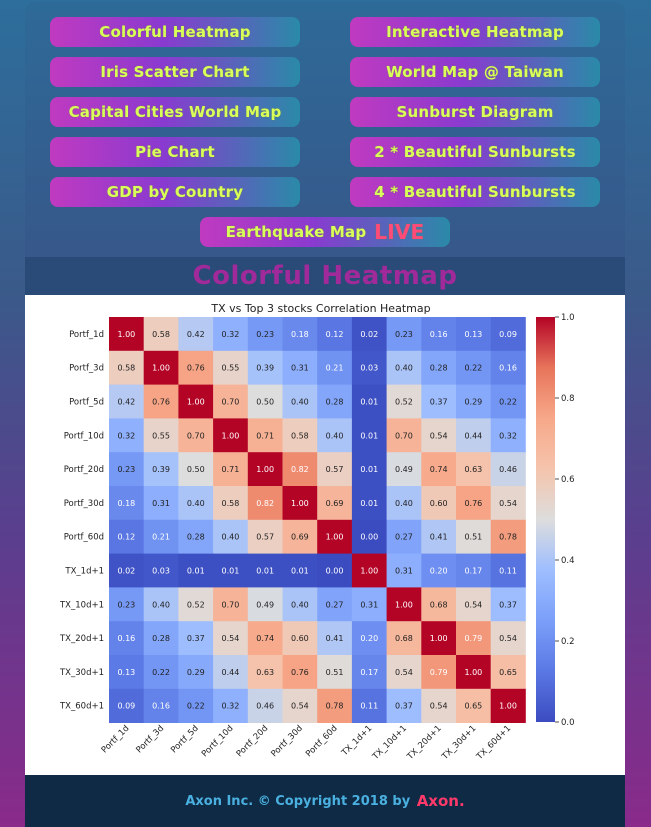  I want to click on heatmap-cell-value: 0.11, so click(369, 706).